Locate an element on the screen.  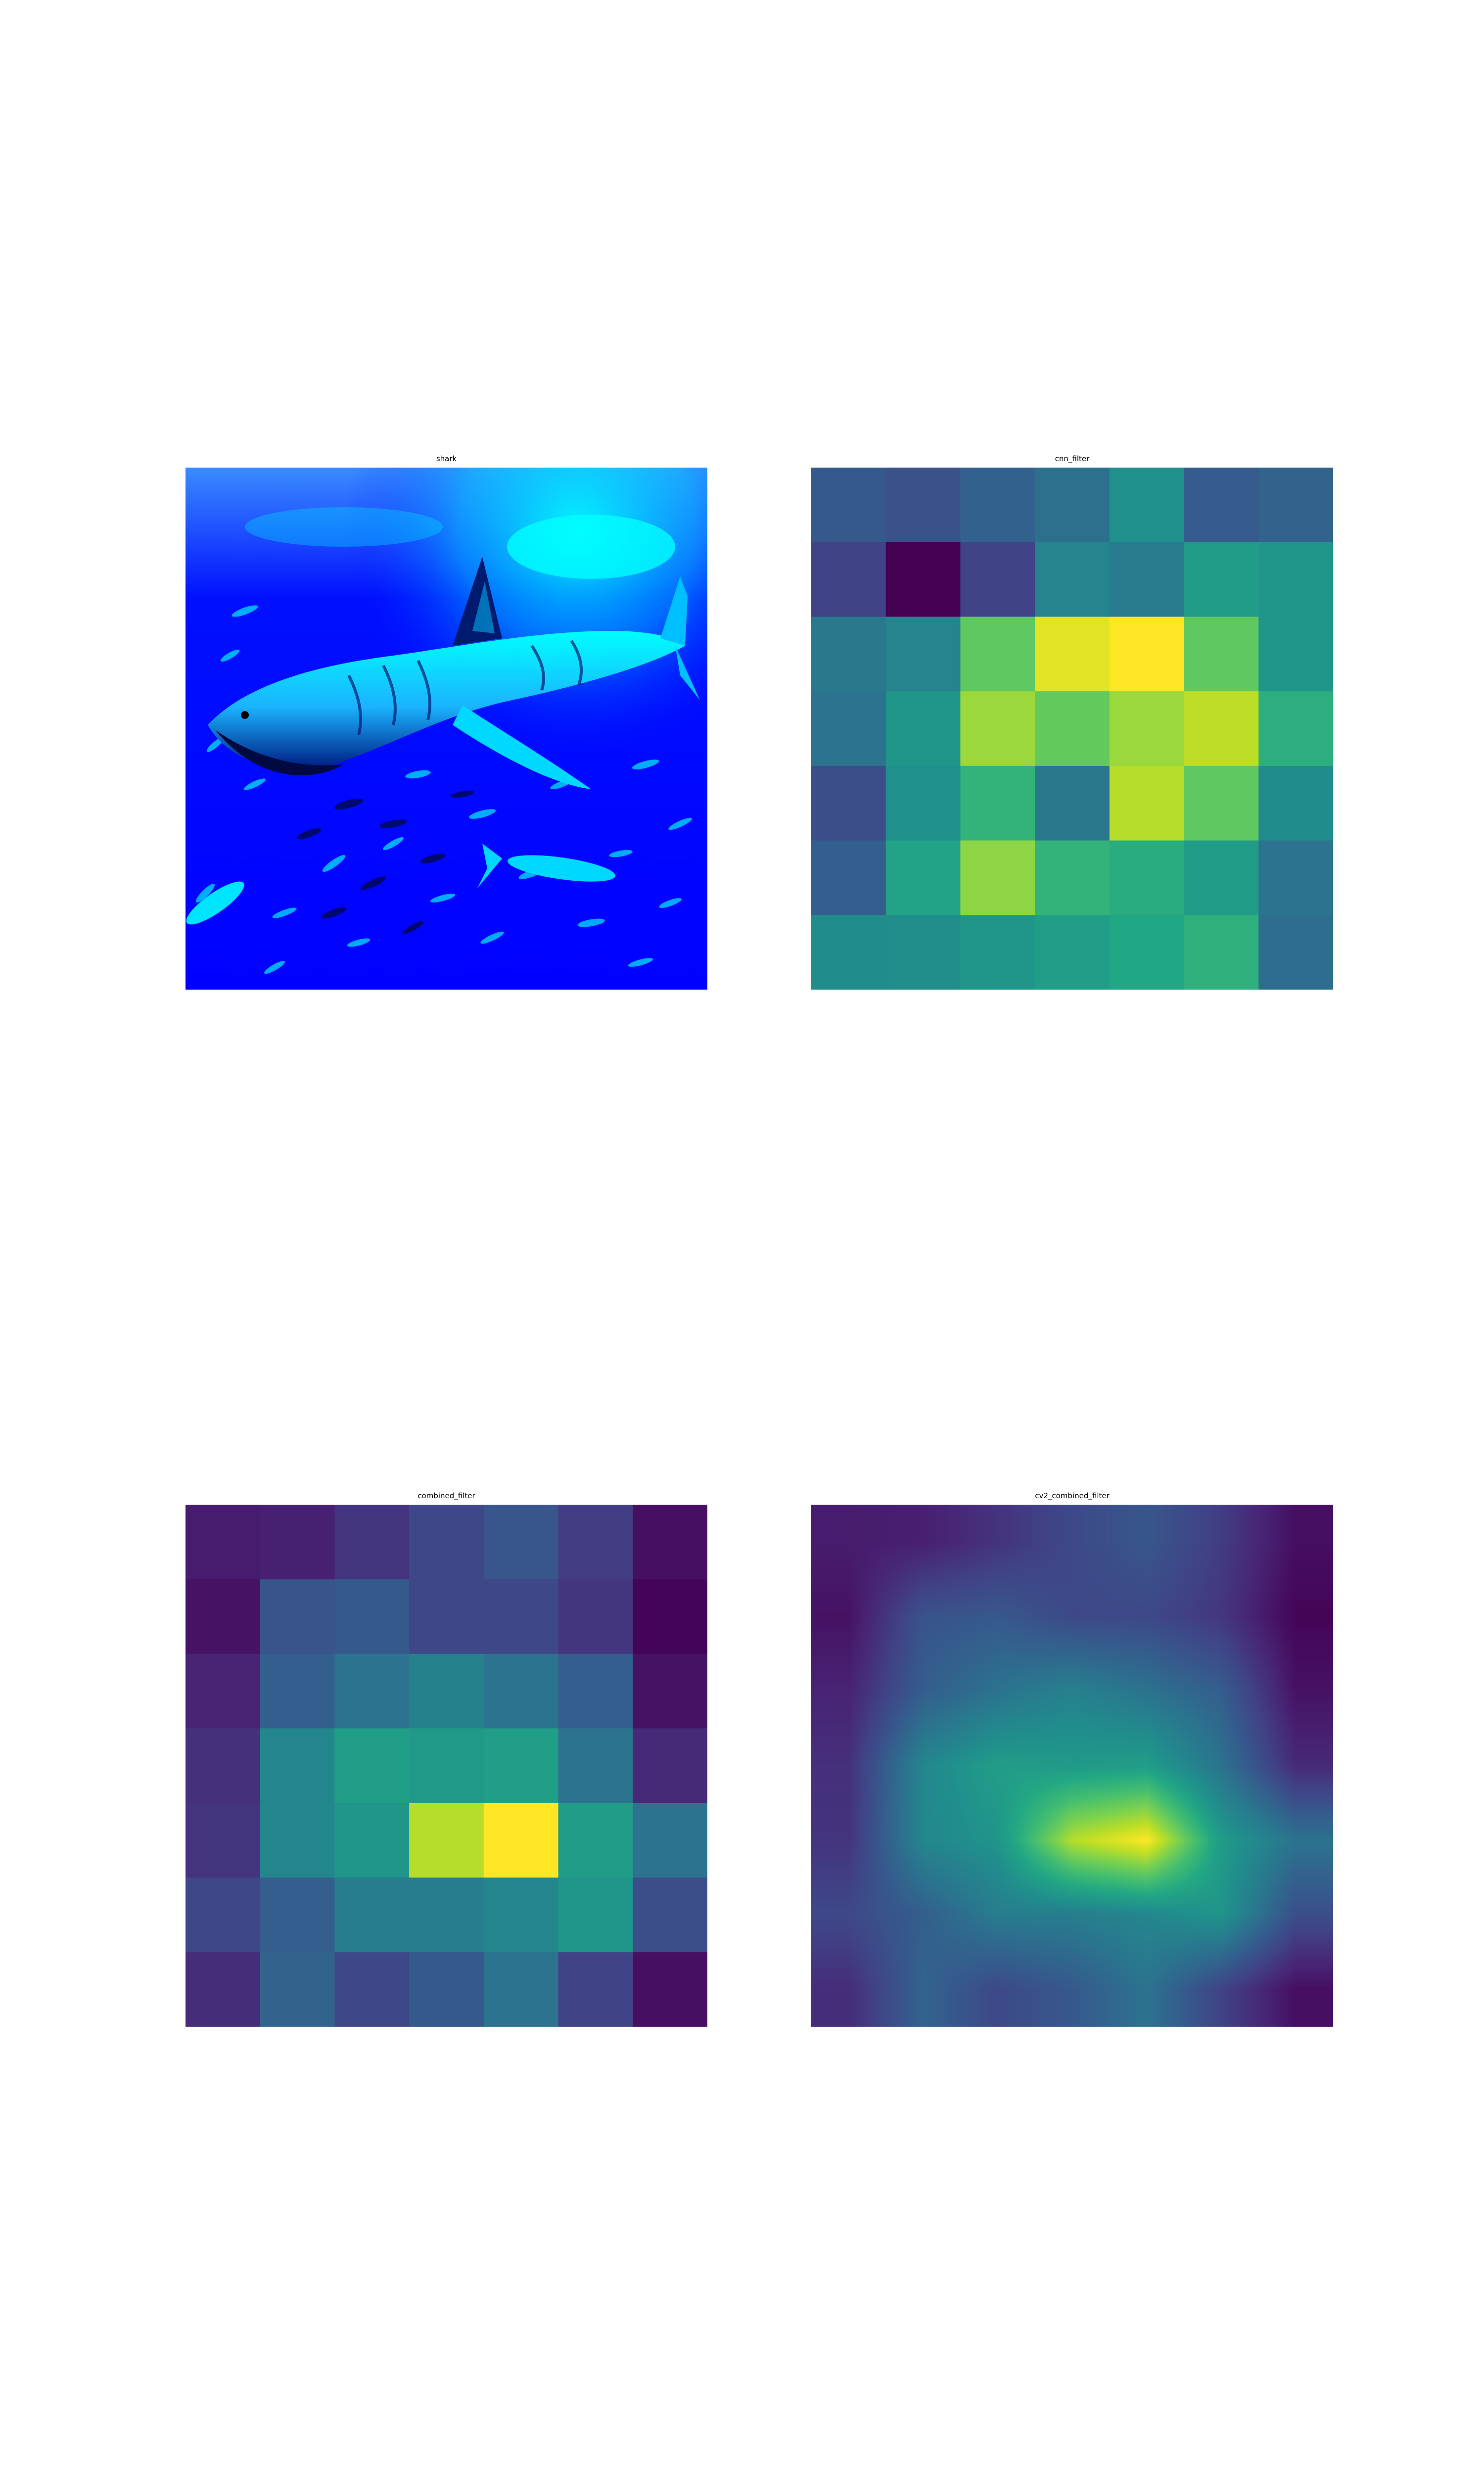
cnn-filter-cell-r0-c0 is located at coordinates (848, 506).